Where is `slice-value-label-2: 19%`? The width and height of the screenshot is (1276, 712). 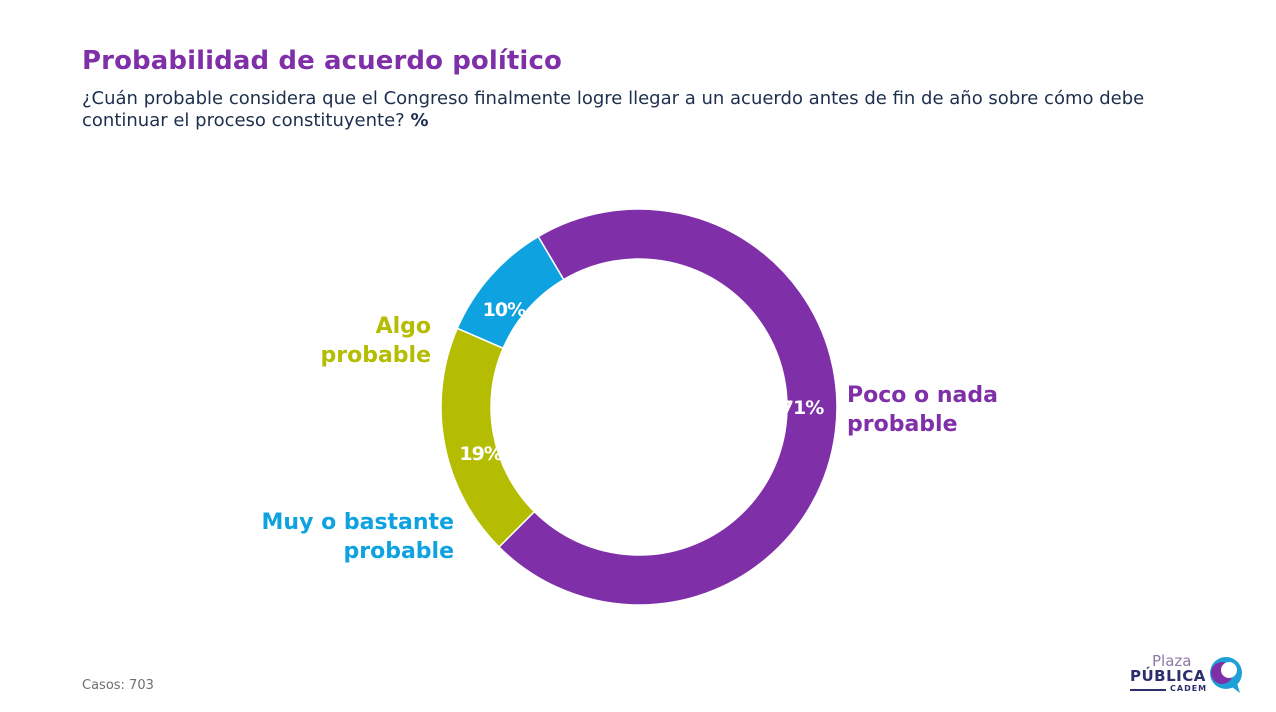 slice-value-label-2: 19% is located at coordinates (480, 454).